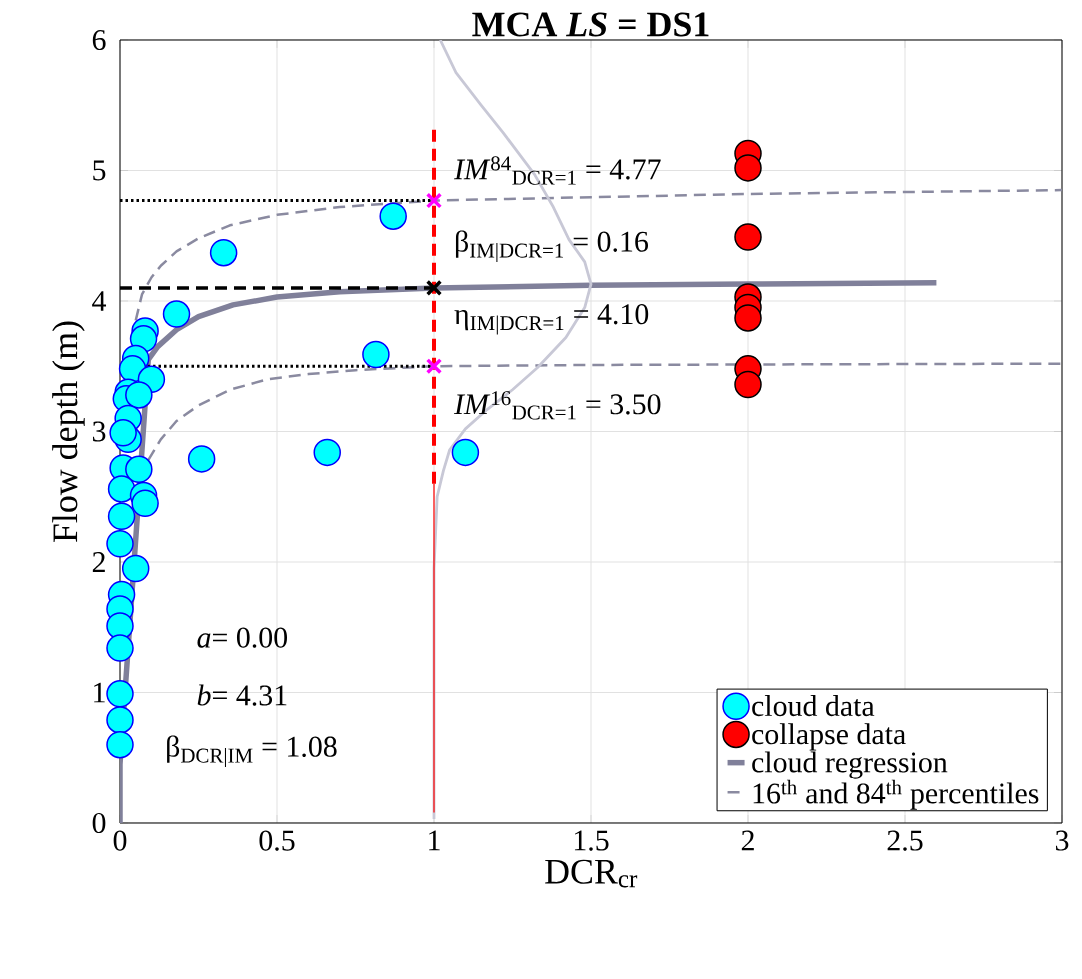 This screenshot has height=979, width=1082. Describe the element at coordinates (850, 765) in the screenshot. I see `legend-label: cloud regression` at that location.